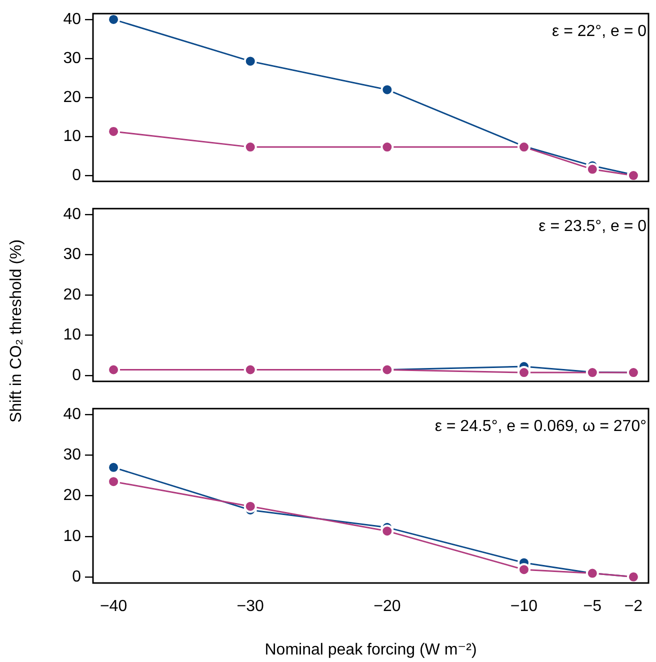 Image resolution: width=656 pixels, height=662 pixels. What do you see at coordinates (633, 607) in the screenshot?
I see `x-tick-label: −2` at bounding box center [633, 607].